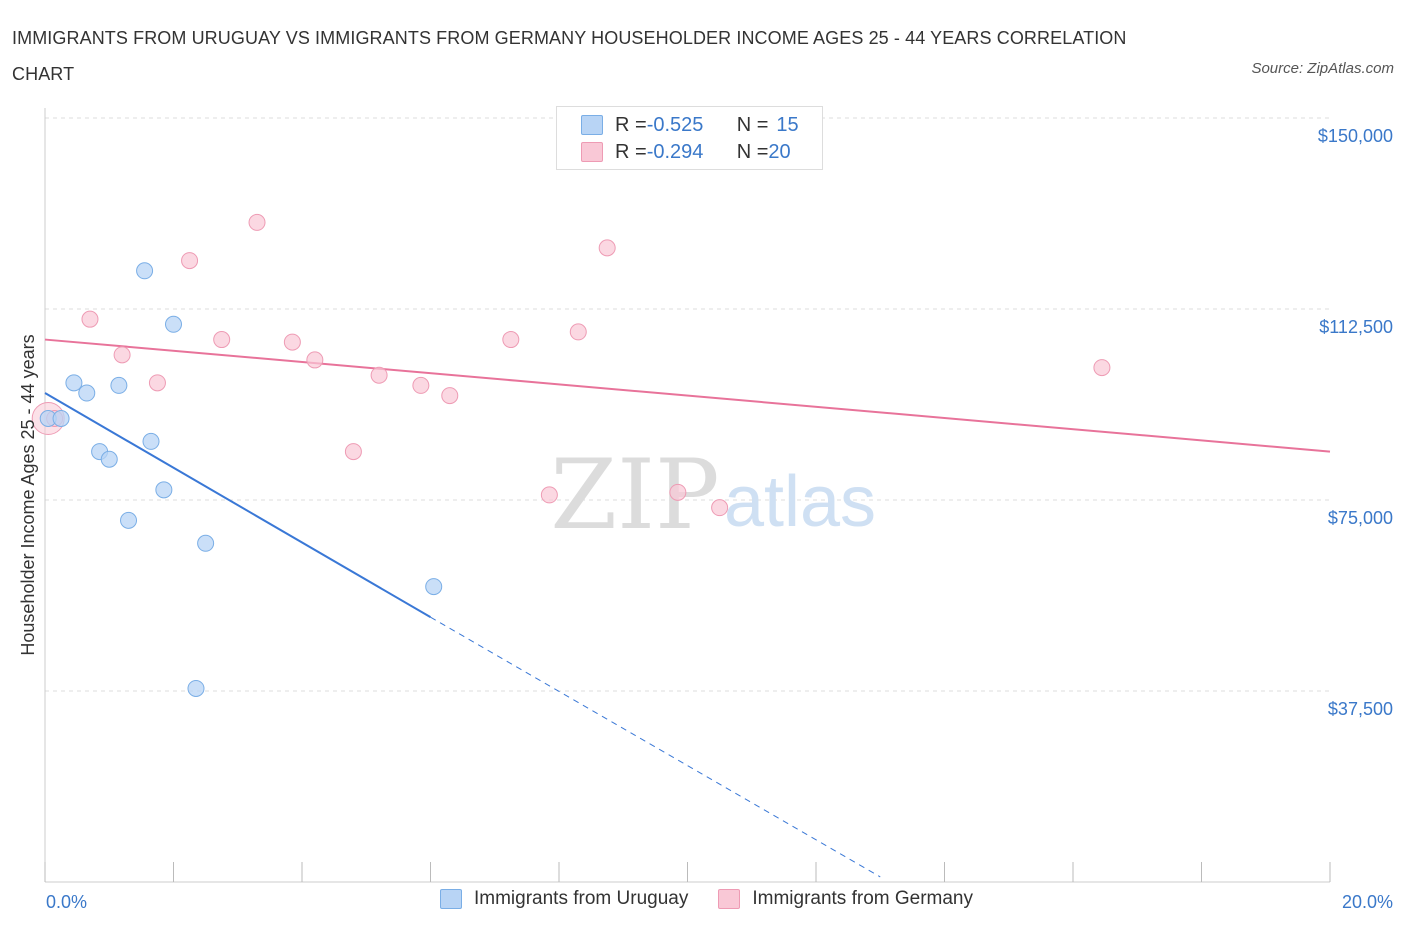 Image resolution: width=1406 pixels, height=930 pixels. I want to click on legend-swatch-uruguay, so click(592, 125).